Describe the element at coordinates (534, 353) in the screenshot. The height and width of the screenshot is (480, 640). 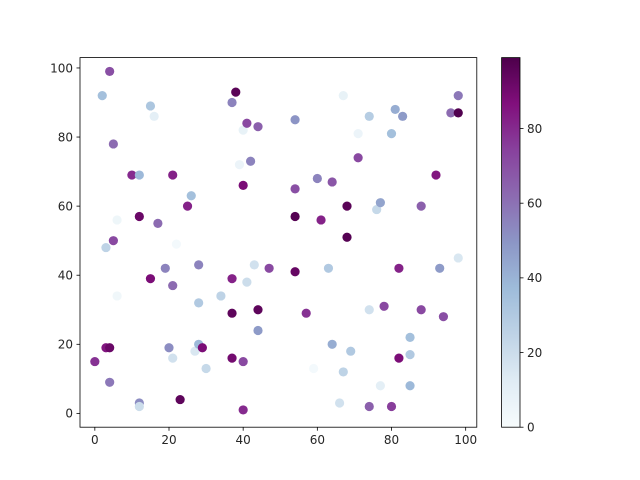
I see `colorbar-tick-label: 20` at that location.